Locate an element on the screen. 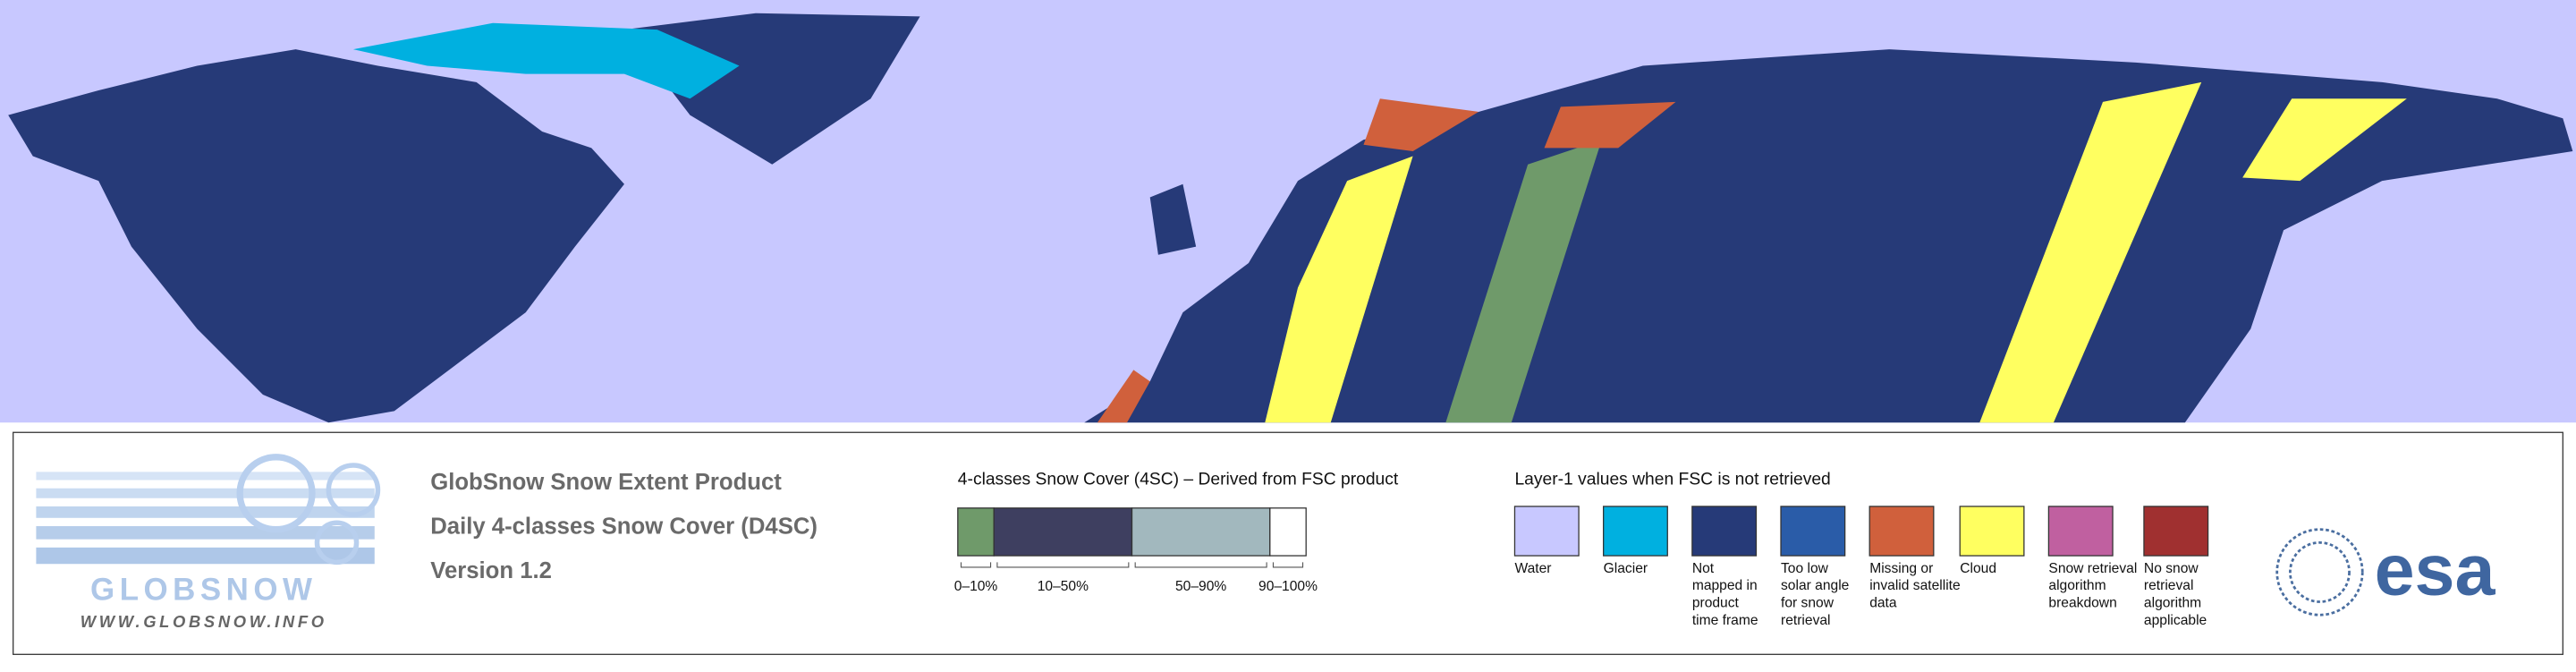  snow-class-label: 0–10% is located at coordinates (976, 586).